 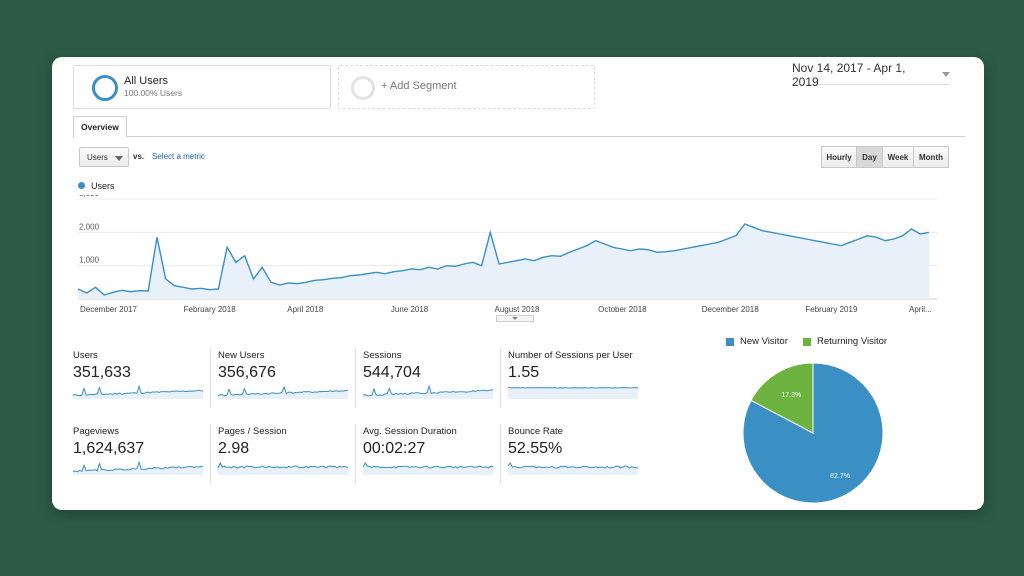 I want to click on x-tick-label: December 2018, so click(x=730, y=309).